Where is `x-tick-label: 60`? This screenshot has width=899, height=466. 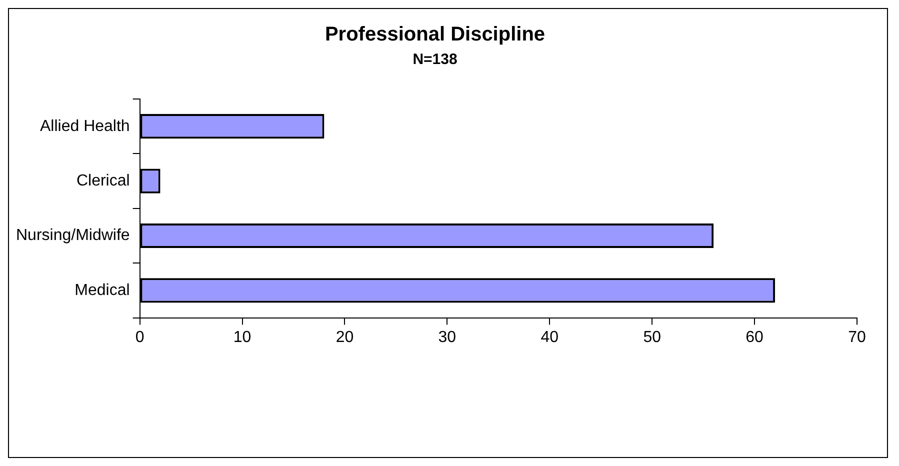
x-tick-label: 60 is located at coordinates (755, 337).